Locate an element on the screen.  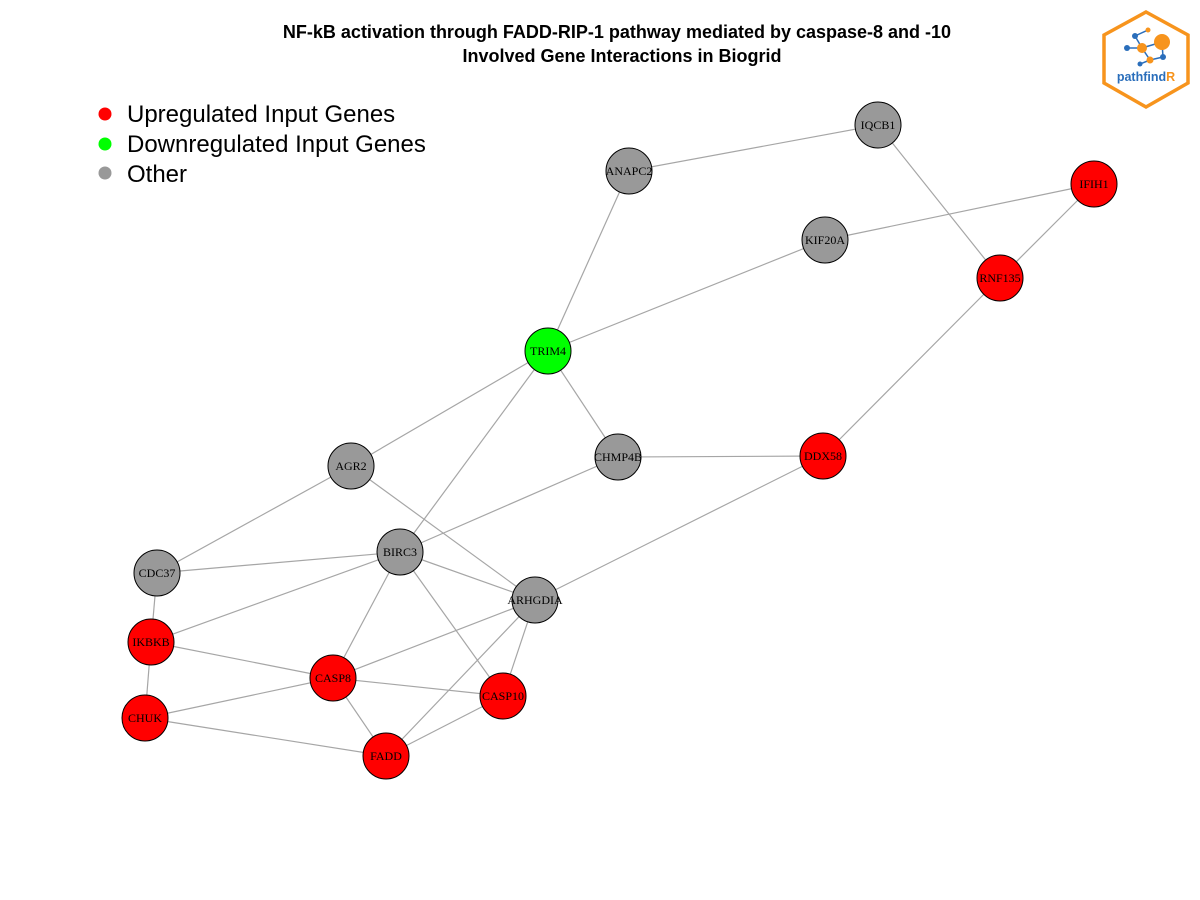
node-circle-trim4 is located at coordinates (548, 351).